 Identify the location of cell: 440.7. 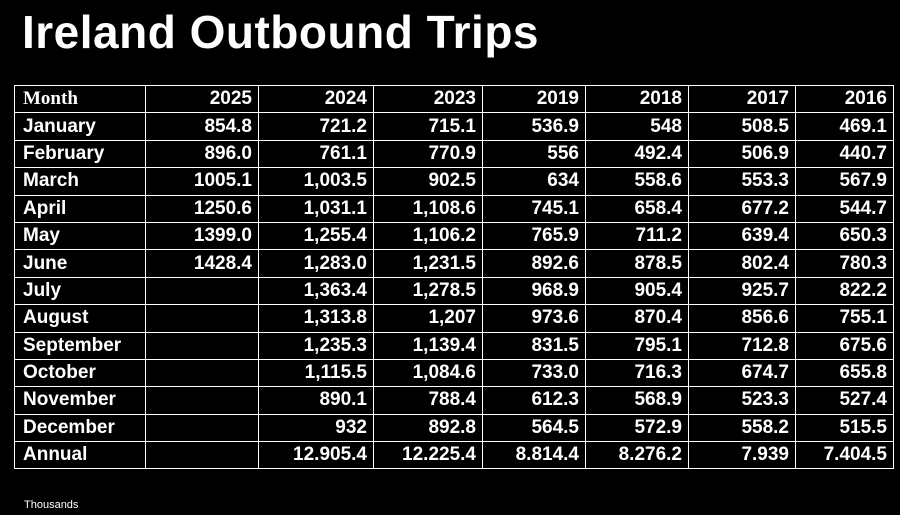
(844, 154).